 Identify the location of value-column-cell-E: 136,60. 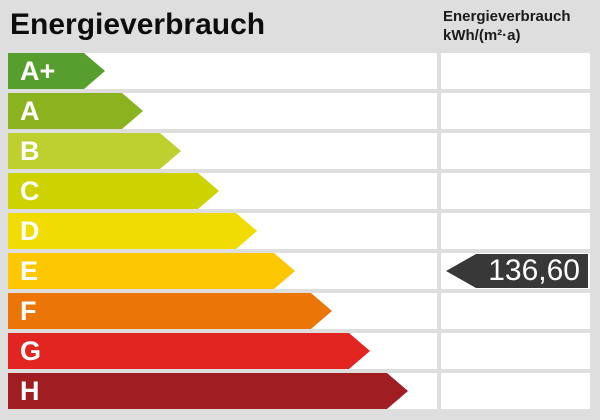
(515, 271).